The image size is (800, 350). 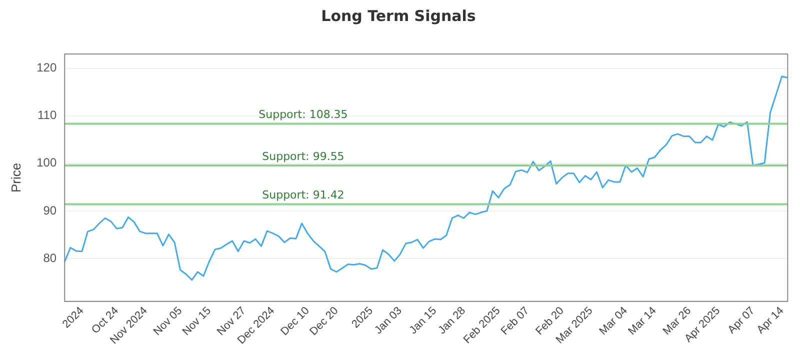 What do you see at coordinates (50, 257) in the screenshot?
I see `y-tick-label: 80` at bounding box center [50, 257].